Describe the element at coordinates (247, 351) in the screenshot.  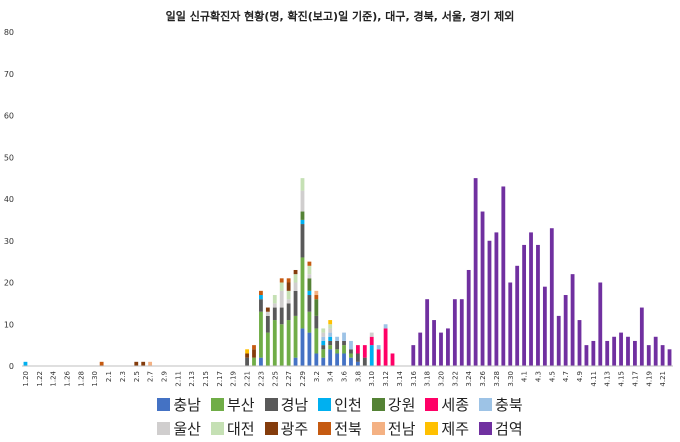
I see `bar-segment-제주` at that location.